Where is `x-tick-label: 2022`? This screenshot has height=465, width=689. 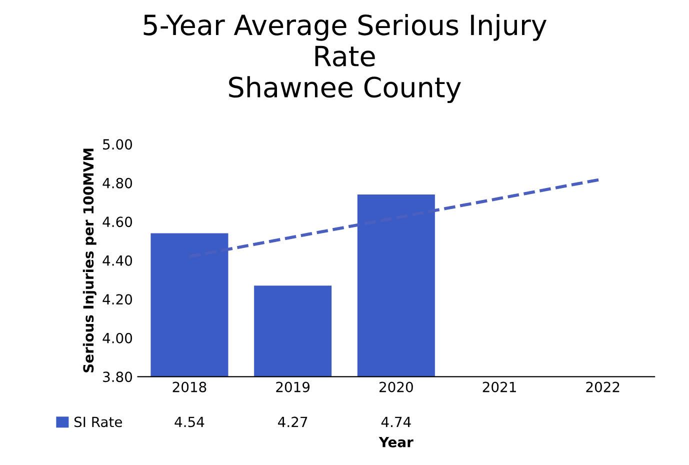 x-tick-label: 2022 is located at coordinates (603, 387).